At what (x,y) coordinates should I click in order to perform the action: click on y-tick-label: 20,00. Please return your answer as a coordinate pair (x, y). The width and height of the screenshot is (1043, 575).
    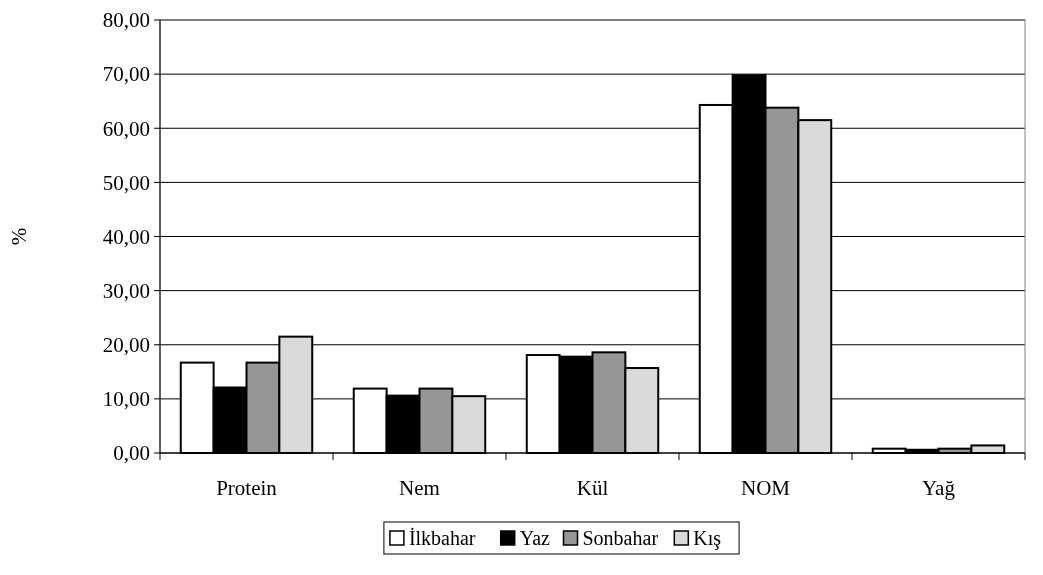
    Looking at the image, I should click on (126, 345).